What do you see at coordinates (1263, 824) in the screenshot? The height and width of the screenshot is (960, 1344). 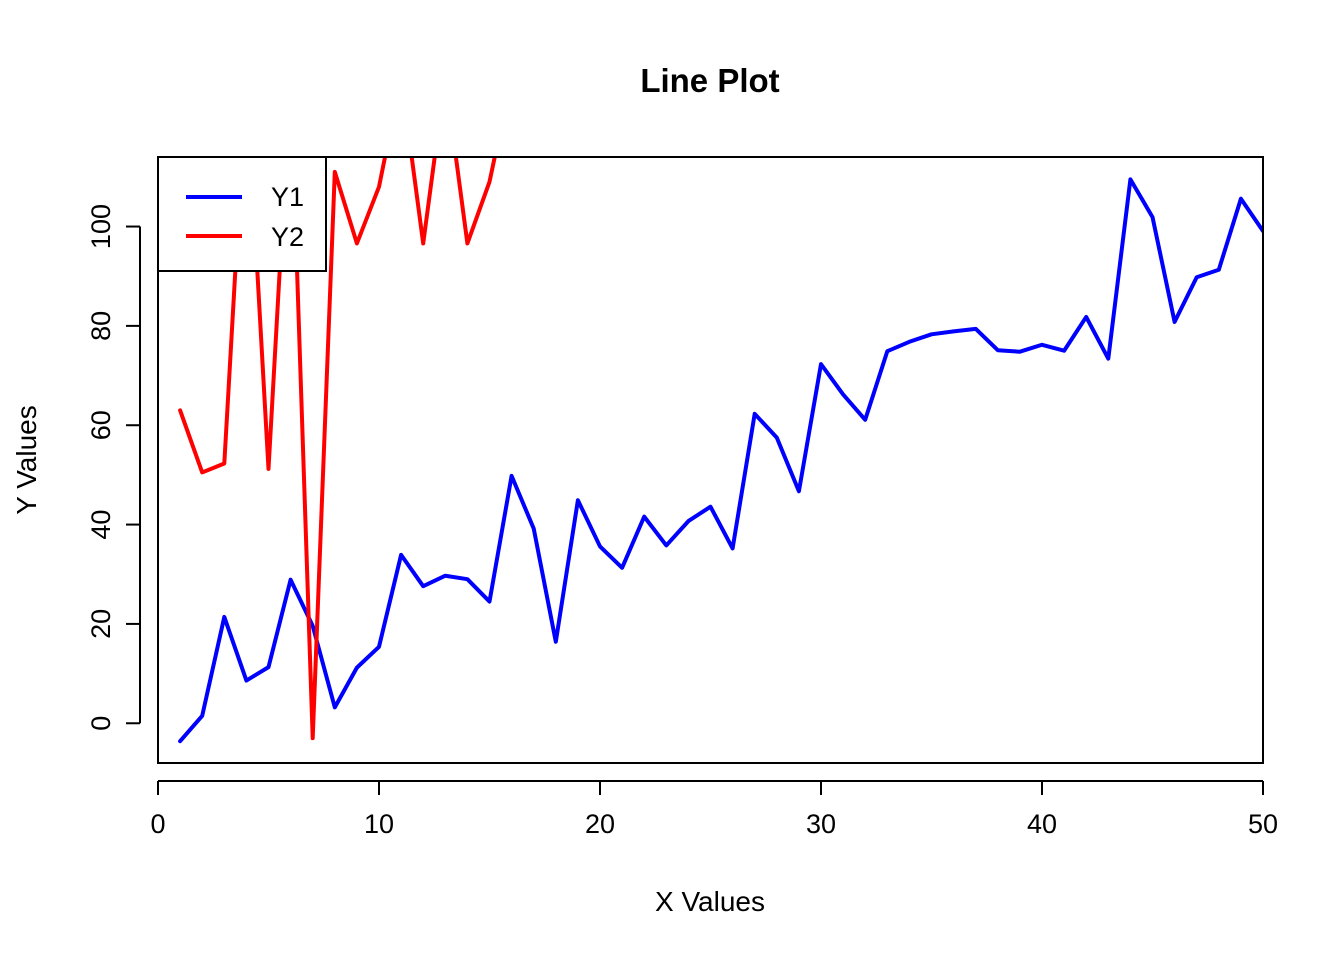 I see `x-tick-label: 50` at bounding box center [1263, 824].